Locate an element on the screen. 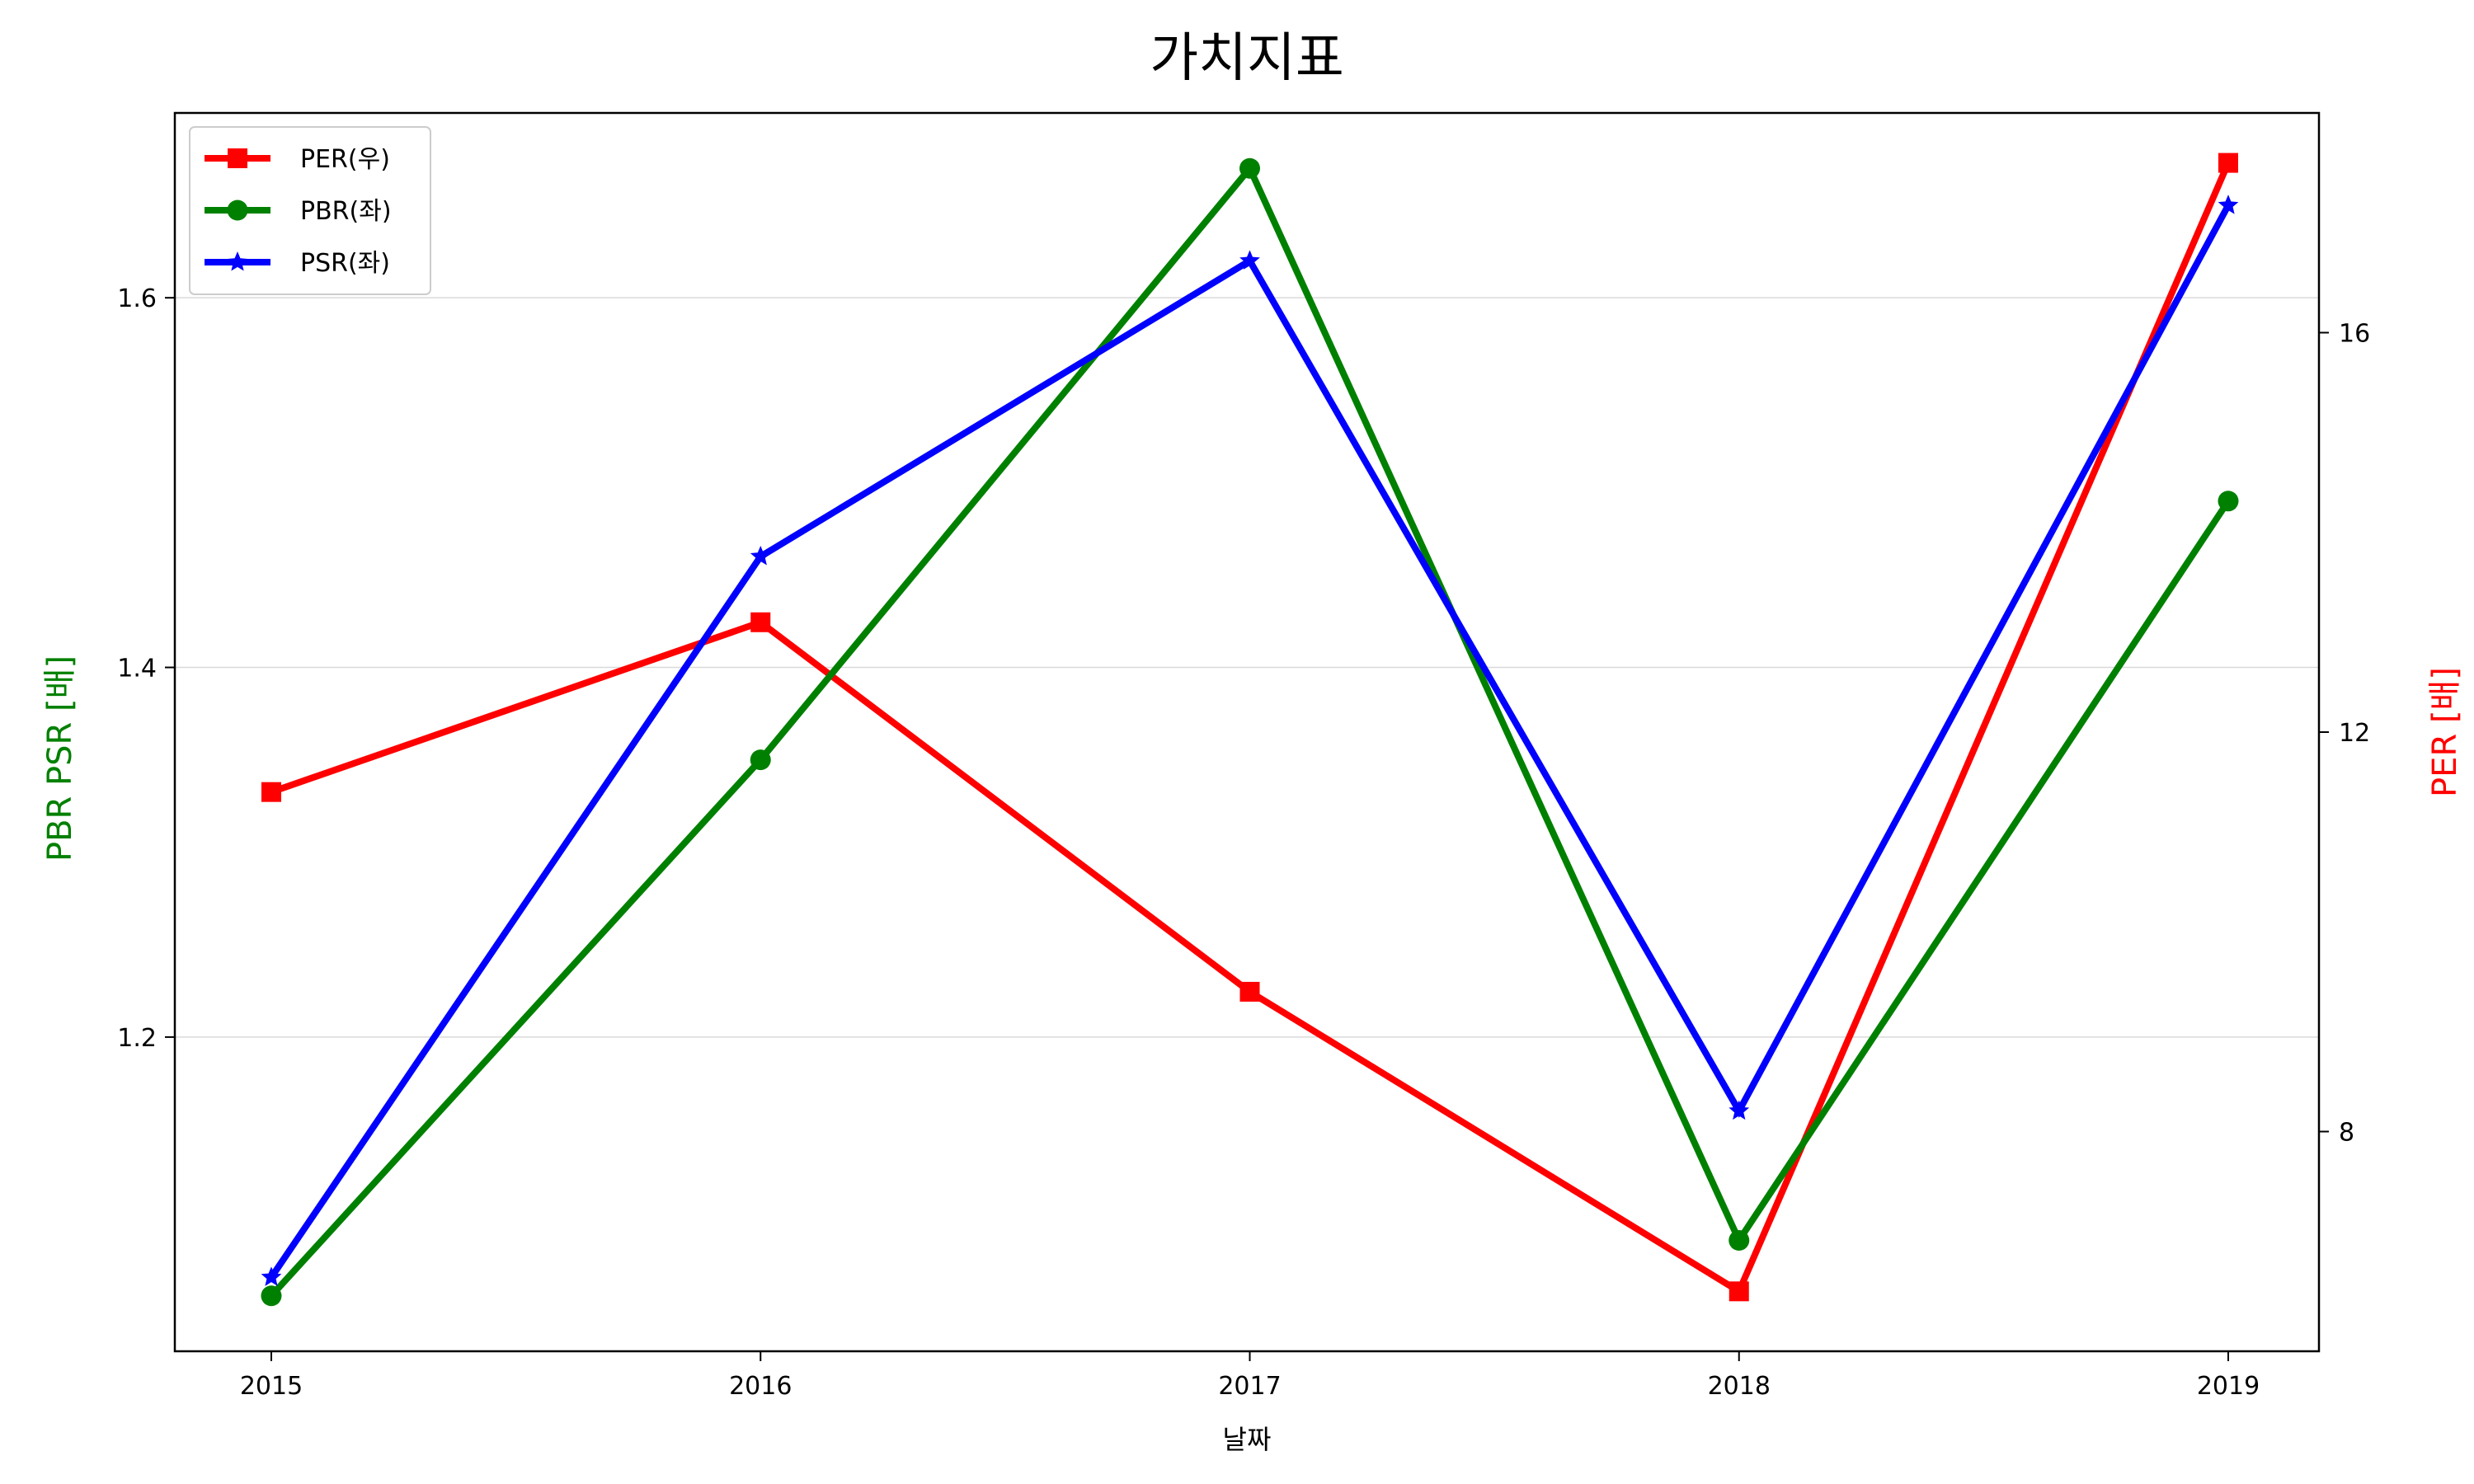  legend-label: PER(우) is located at coordinates (345, 159).